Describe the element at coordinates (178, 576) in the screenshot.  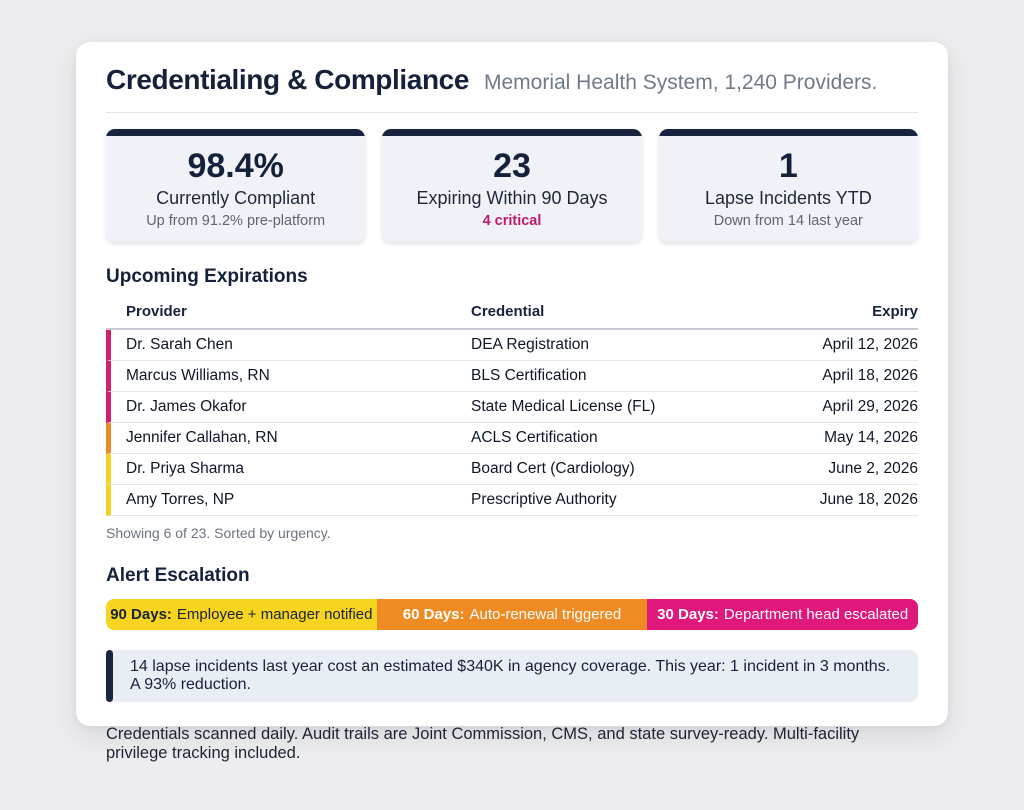
I see `escalation-heading: Alert Escalation` at that location.